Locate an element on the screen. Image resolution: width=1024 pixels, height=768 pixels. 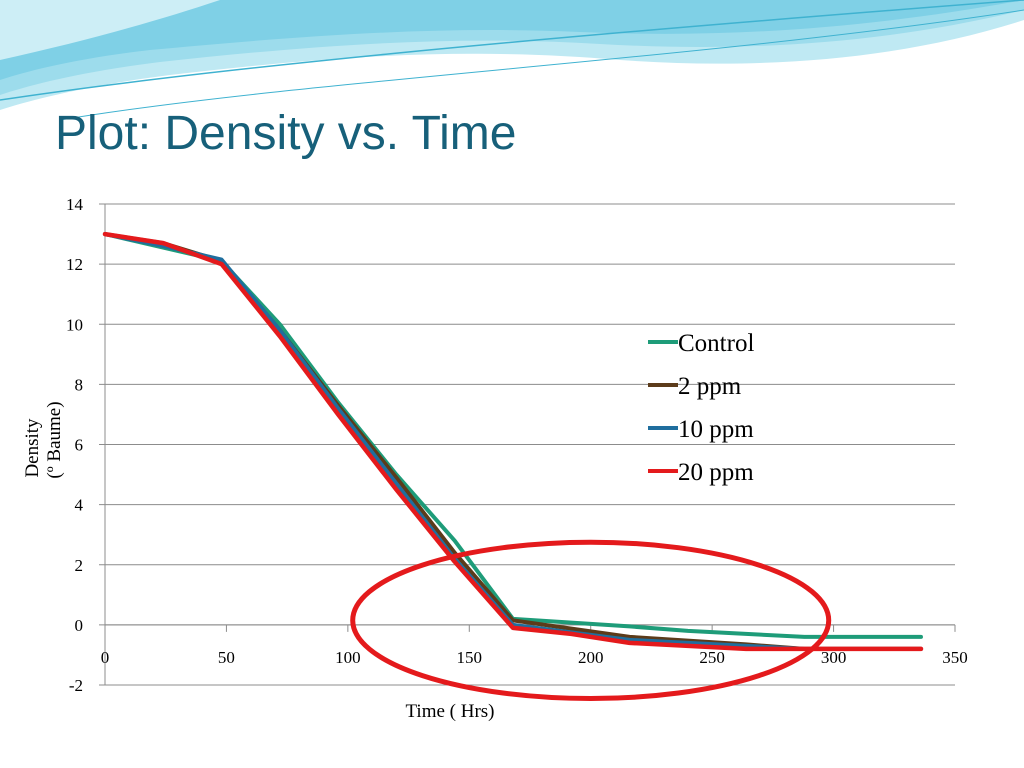
x-tick-label: 150 is located at coordinates (470, 657).